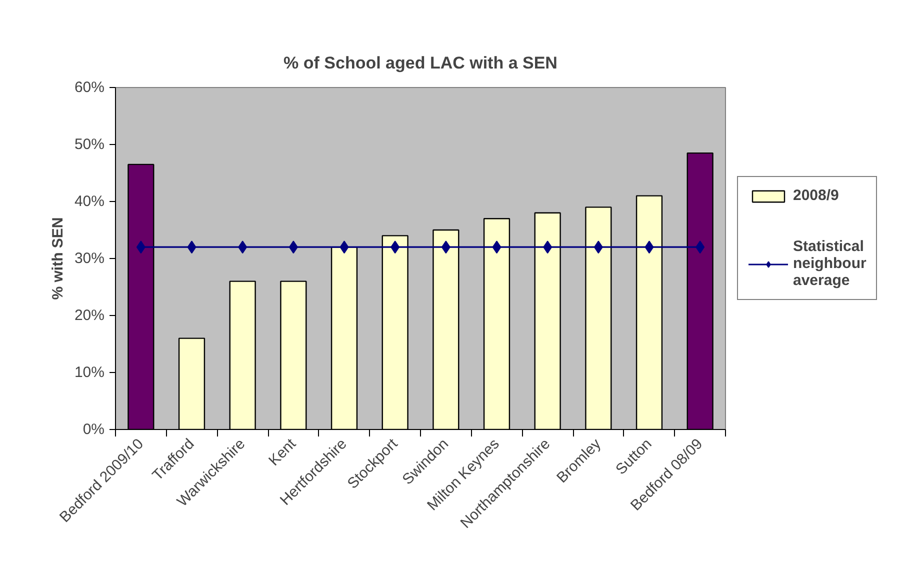  What do you see at coordinates (89, 258) in the screenshot?
I see `y-tick-label: 30%` at bounding box center [89, 258].